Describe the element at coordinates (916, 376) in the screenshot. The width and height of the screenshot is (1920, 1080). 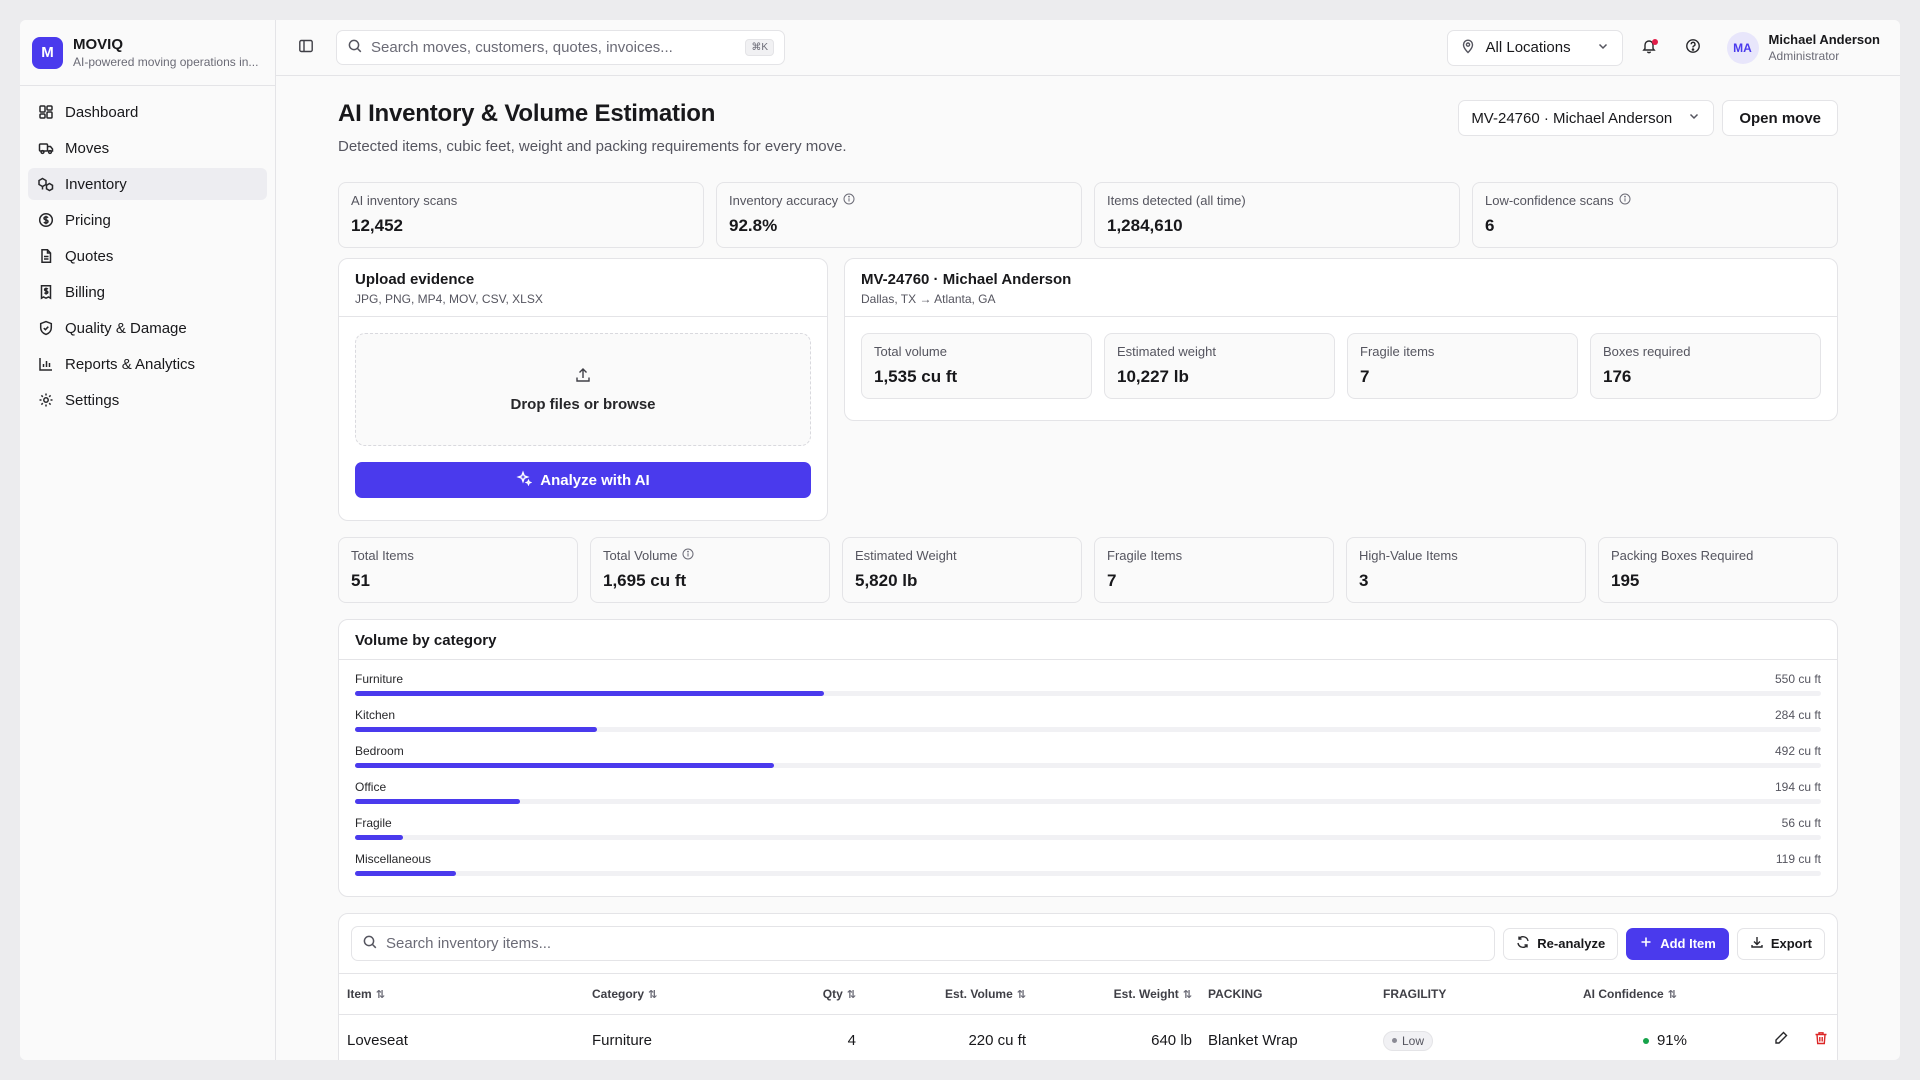
I see `metric-value: 1,535 cu ft` at that location.